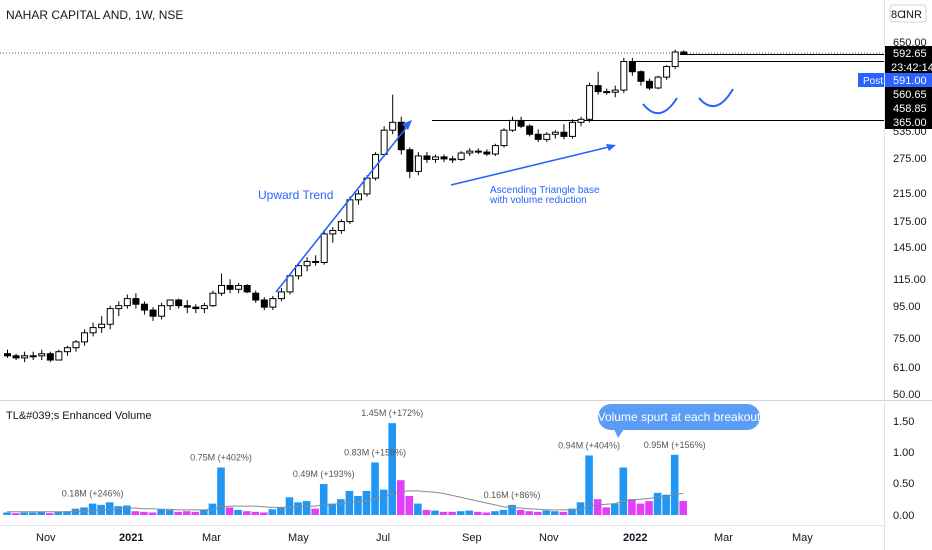 This screenshot has height=550, width=932. What do you see at coordinates (908, 67) in the screenshot?
I see `countdown-tag` at bounding box center [908, 67].